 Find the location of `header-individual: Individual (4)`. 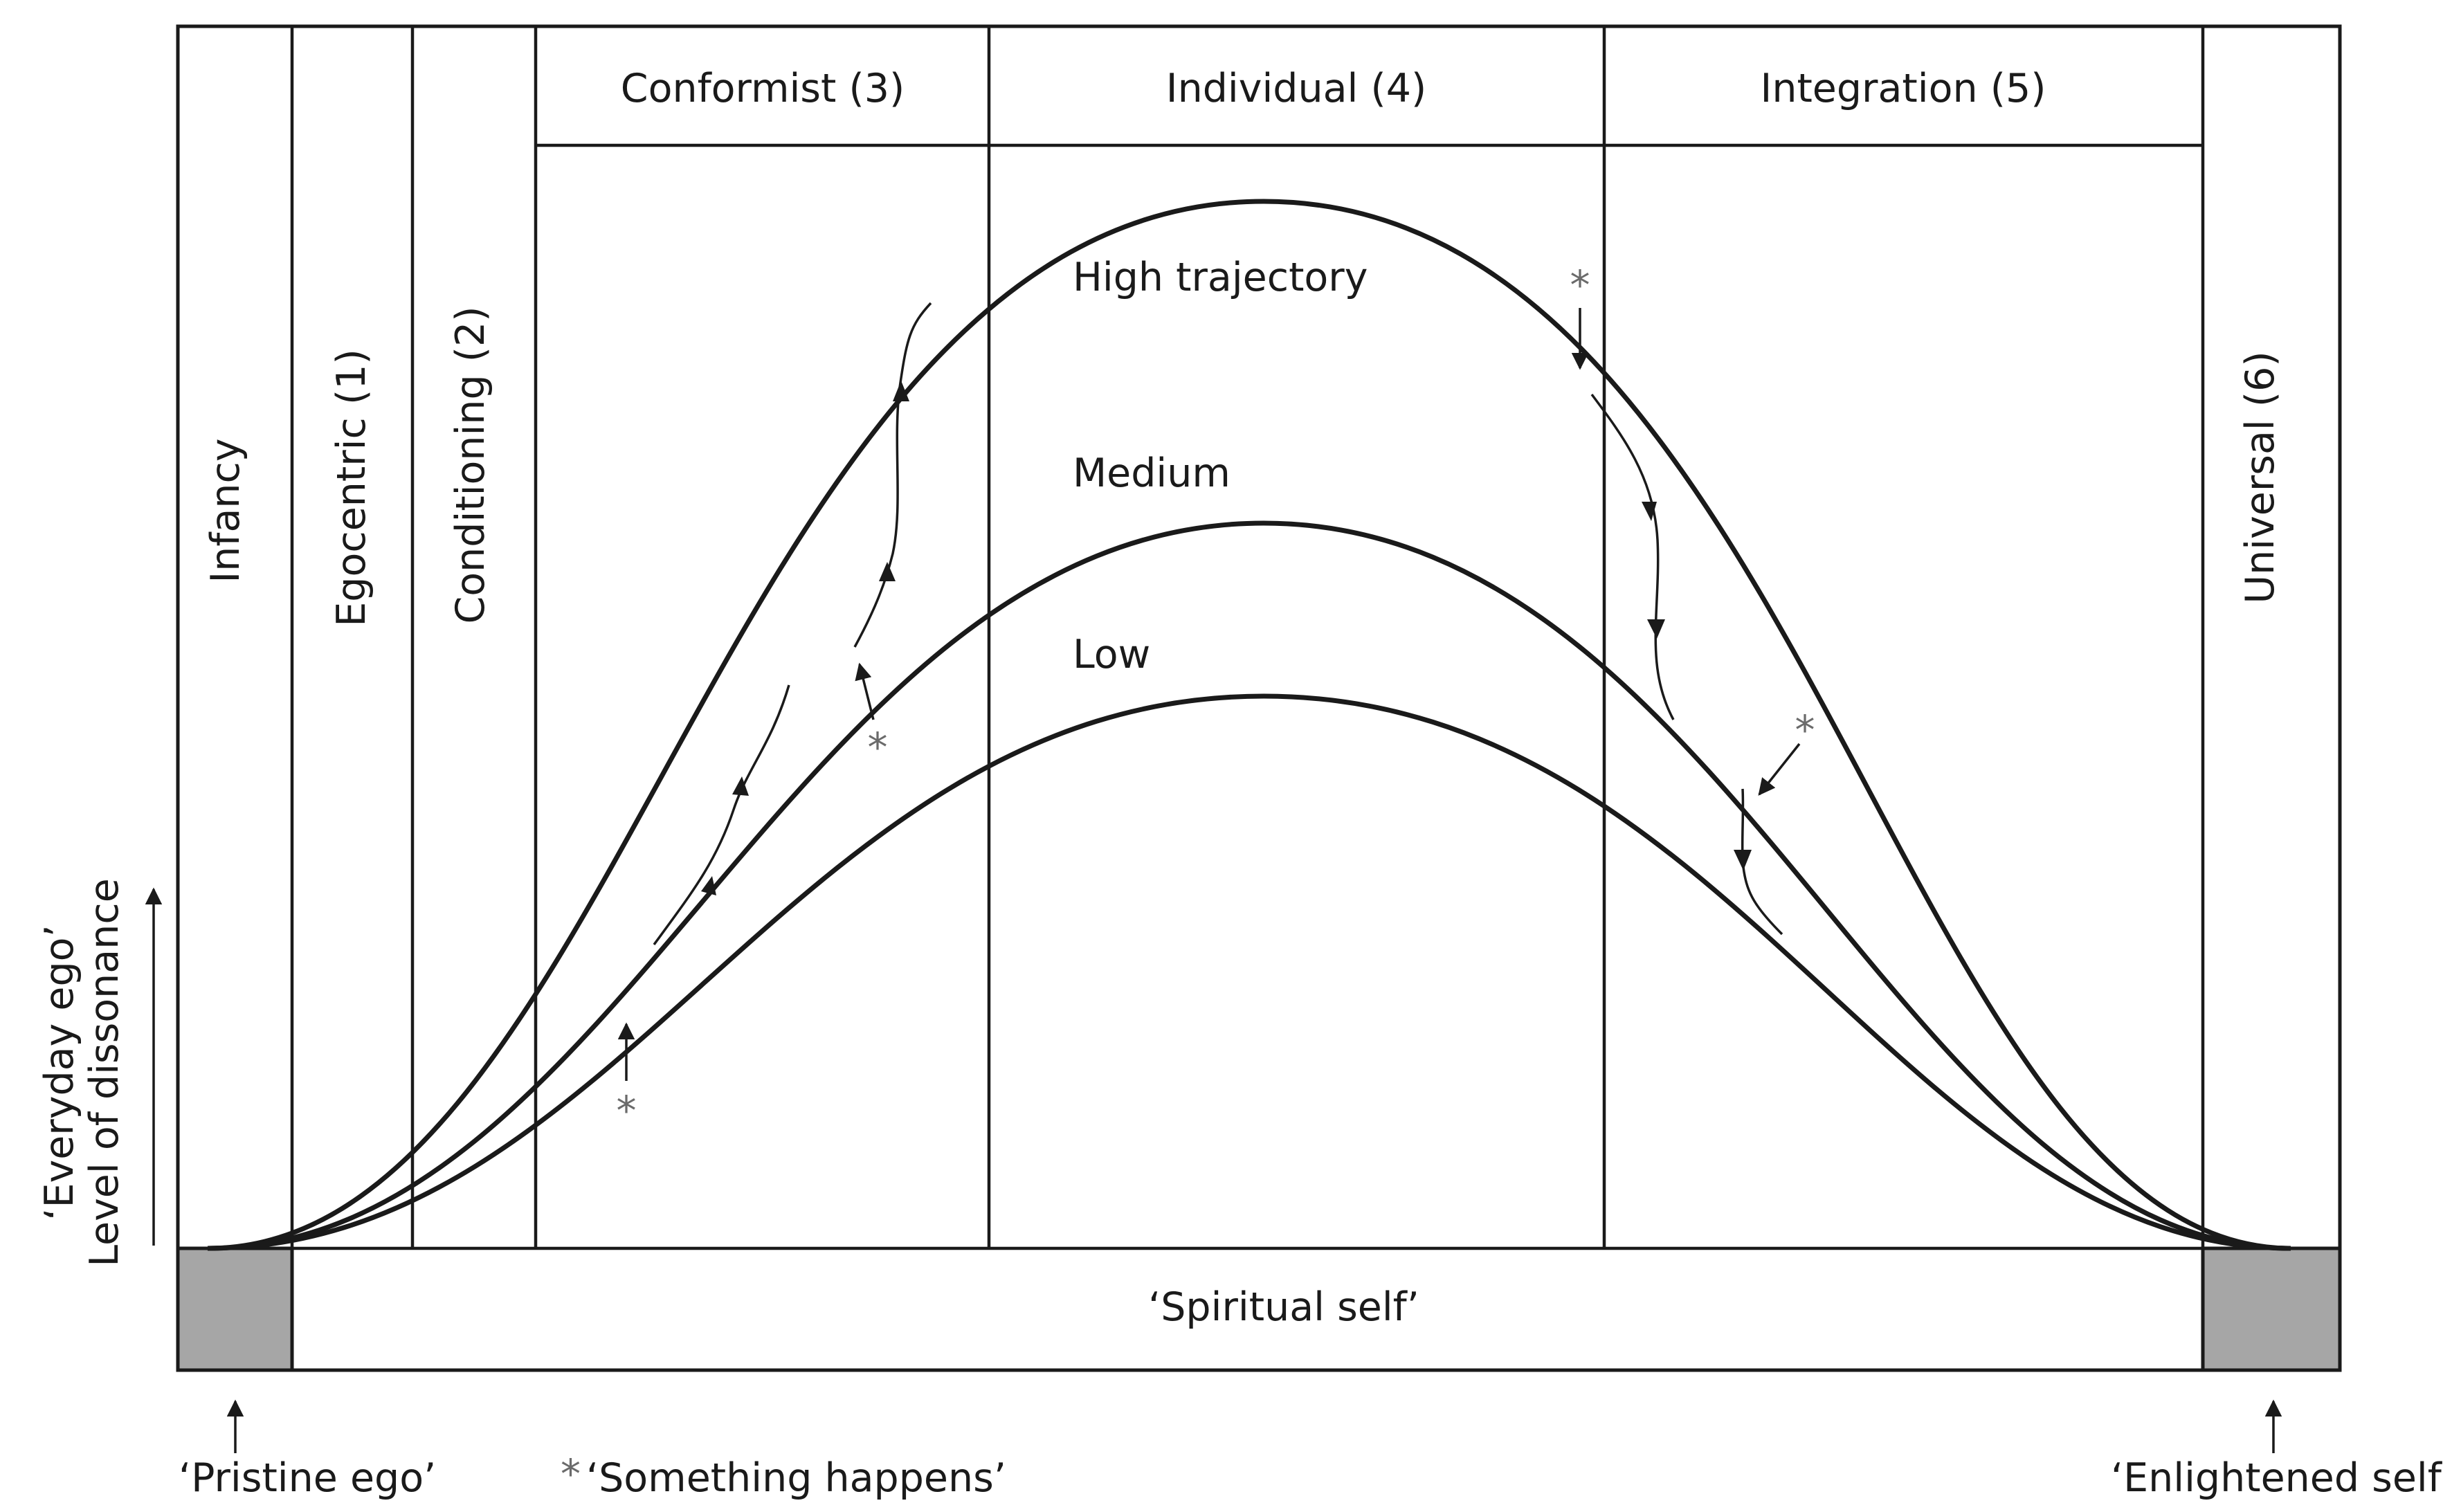

header-individual: Individual (4) is located at coordinates (1296, 88).